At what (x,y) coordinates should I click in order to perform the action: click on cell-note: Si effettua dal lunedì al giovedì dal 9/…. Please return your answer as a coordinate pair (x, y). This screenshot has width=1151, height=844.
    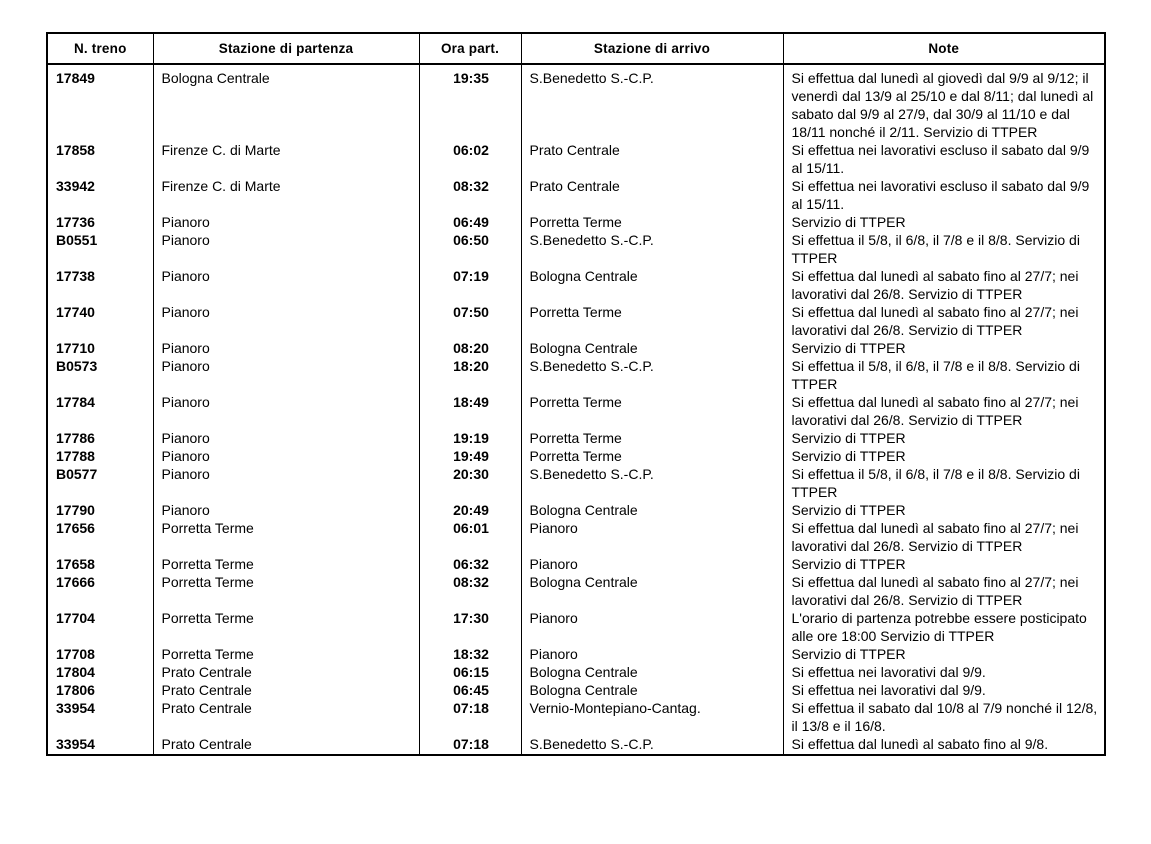
    Looking at the image, I should click on (943, 102).